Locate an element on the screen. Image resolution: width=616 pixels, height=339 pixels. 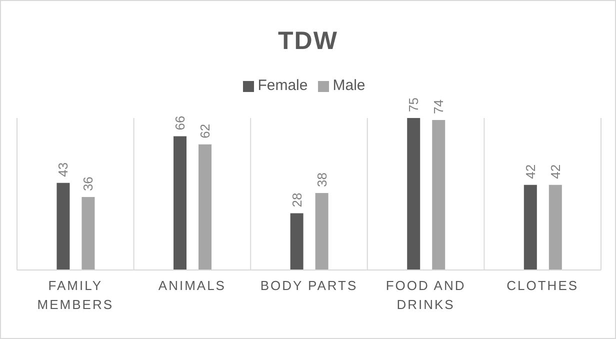
data-label: 74 is located at coordinates (438, 107).